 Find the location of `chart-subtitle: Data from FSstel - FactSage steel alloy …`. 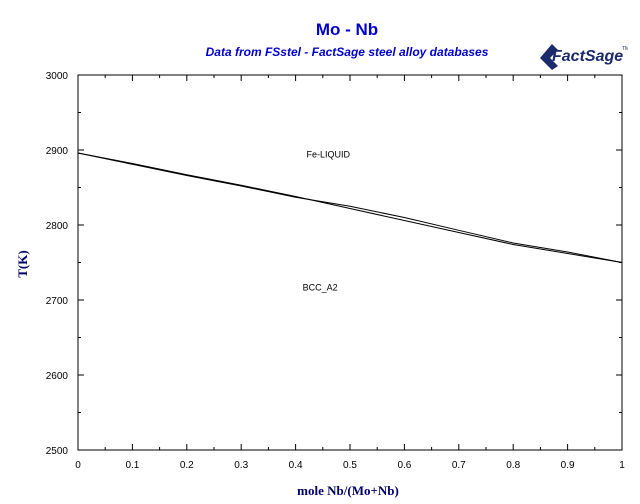

chart-subtitle: Data from FSstel - FactSage steel alloy … is located at coordinates (347, 52).